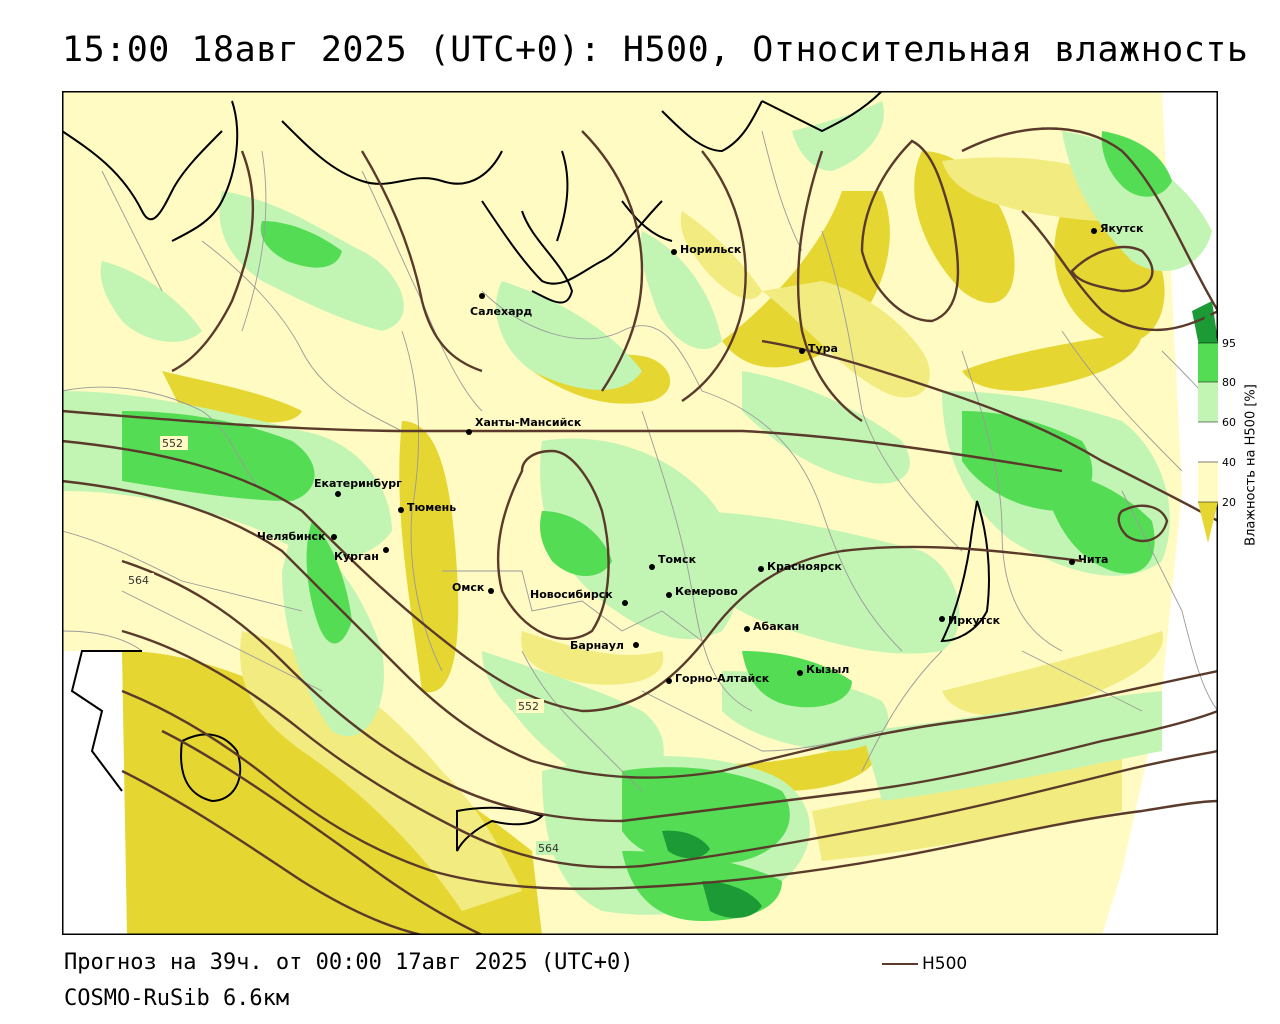 The image size is (1280, 1024). Describe the element at coordinates (1122, 228) in the screenshot. I see `svg-text: Якутск` at that location.